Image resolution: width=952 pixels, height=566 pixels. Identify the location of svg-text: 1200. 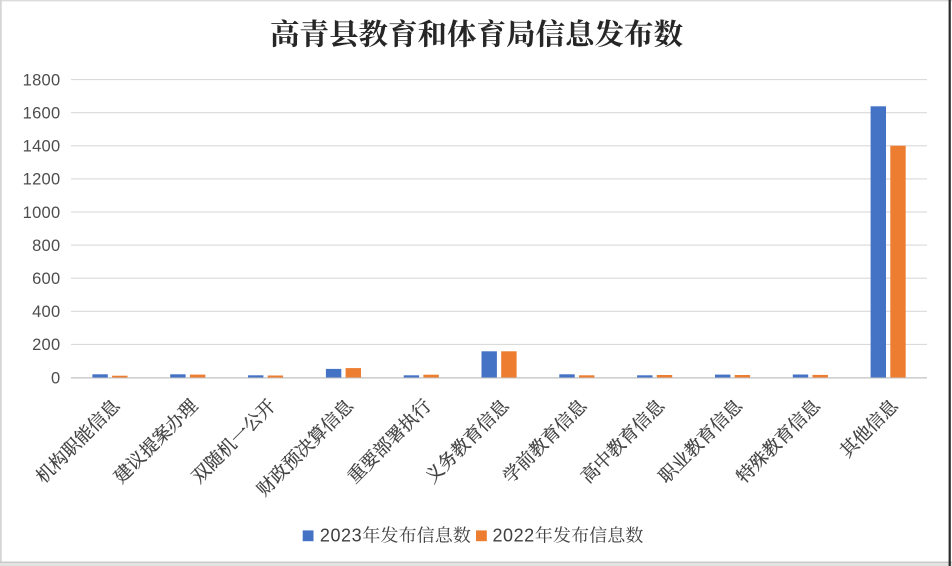
(42, 180).